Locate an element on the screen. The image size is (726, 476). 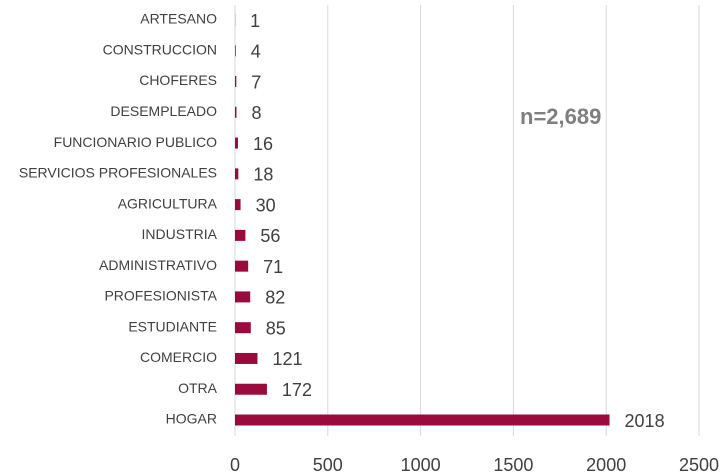
y-tick-label: FUNCIONARIO PUBLICO is located at coordinates (135, 142).